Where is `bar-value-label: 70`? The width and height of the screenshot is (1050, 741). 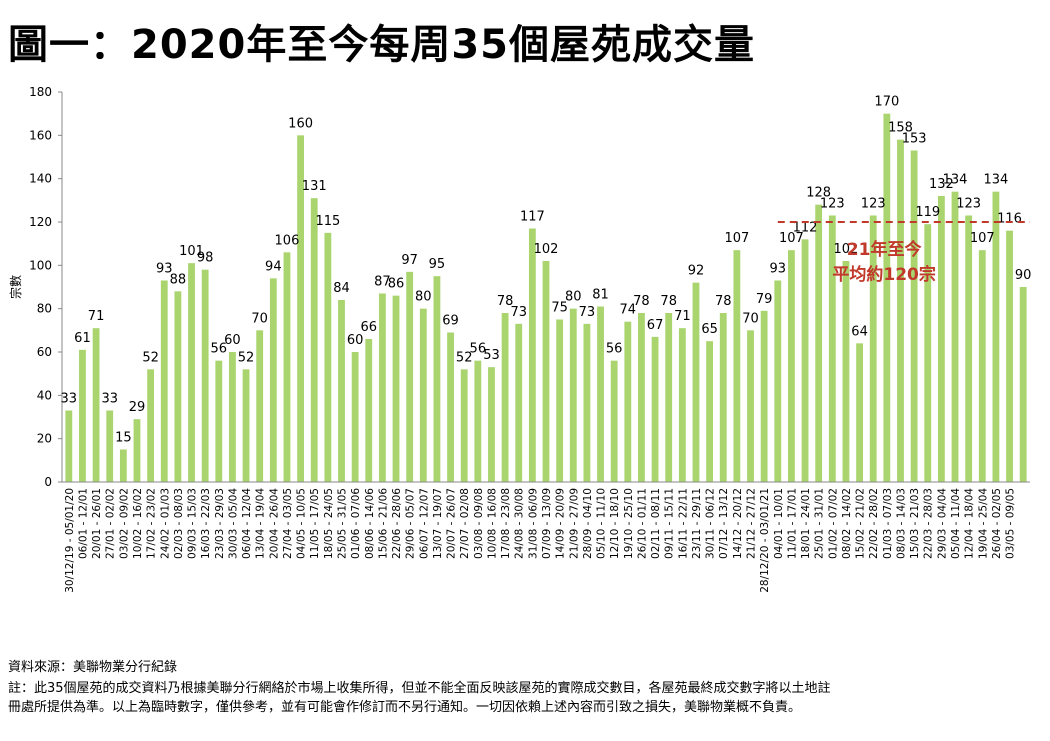 bar-value-label: 70 is located at coordinates (259, 318).